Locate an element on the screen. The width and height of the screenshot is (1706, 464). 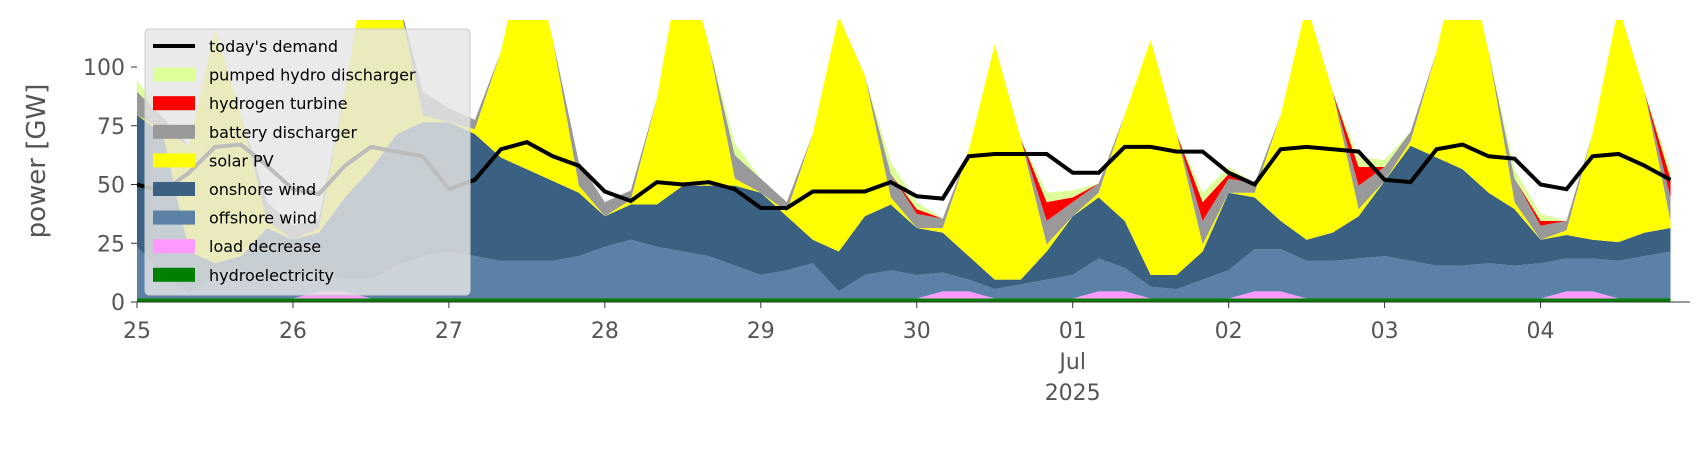
legend-label: hydroelectricity is located at coordinates (271, 275).